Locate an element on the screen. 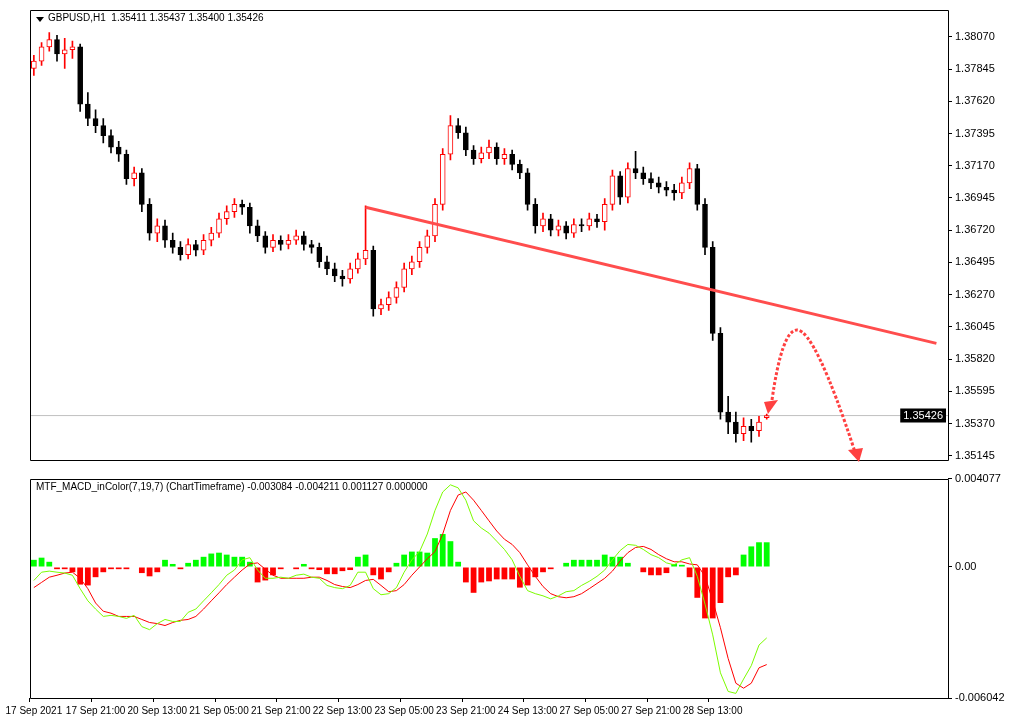 The image size is (1010, 722). x-tick-label: 17 Sep 2021 is located at coordinates (34, 710).